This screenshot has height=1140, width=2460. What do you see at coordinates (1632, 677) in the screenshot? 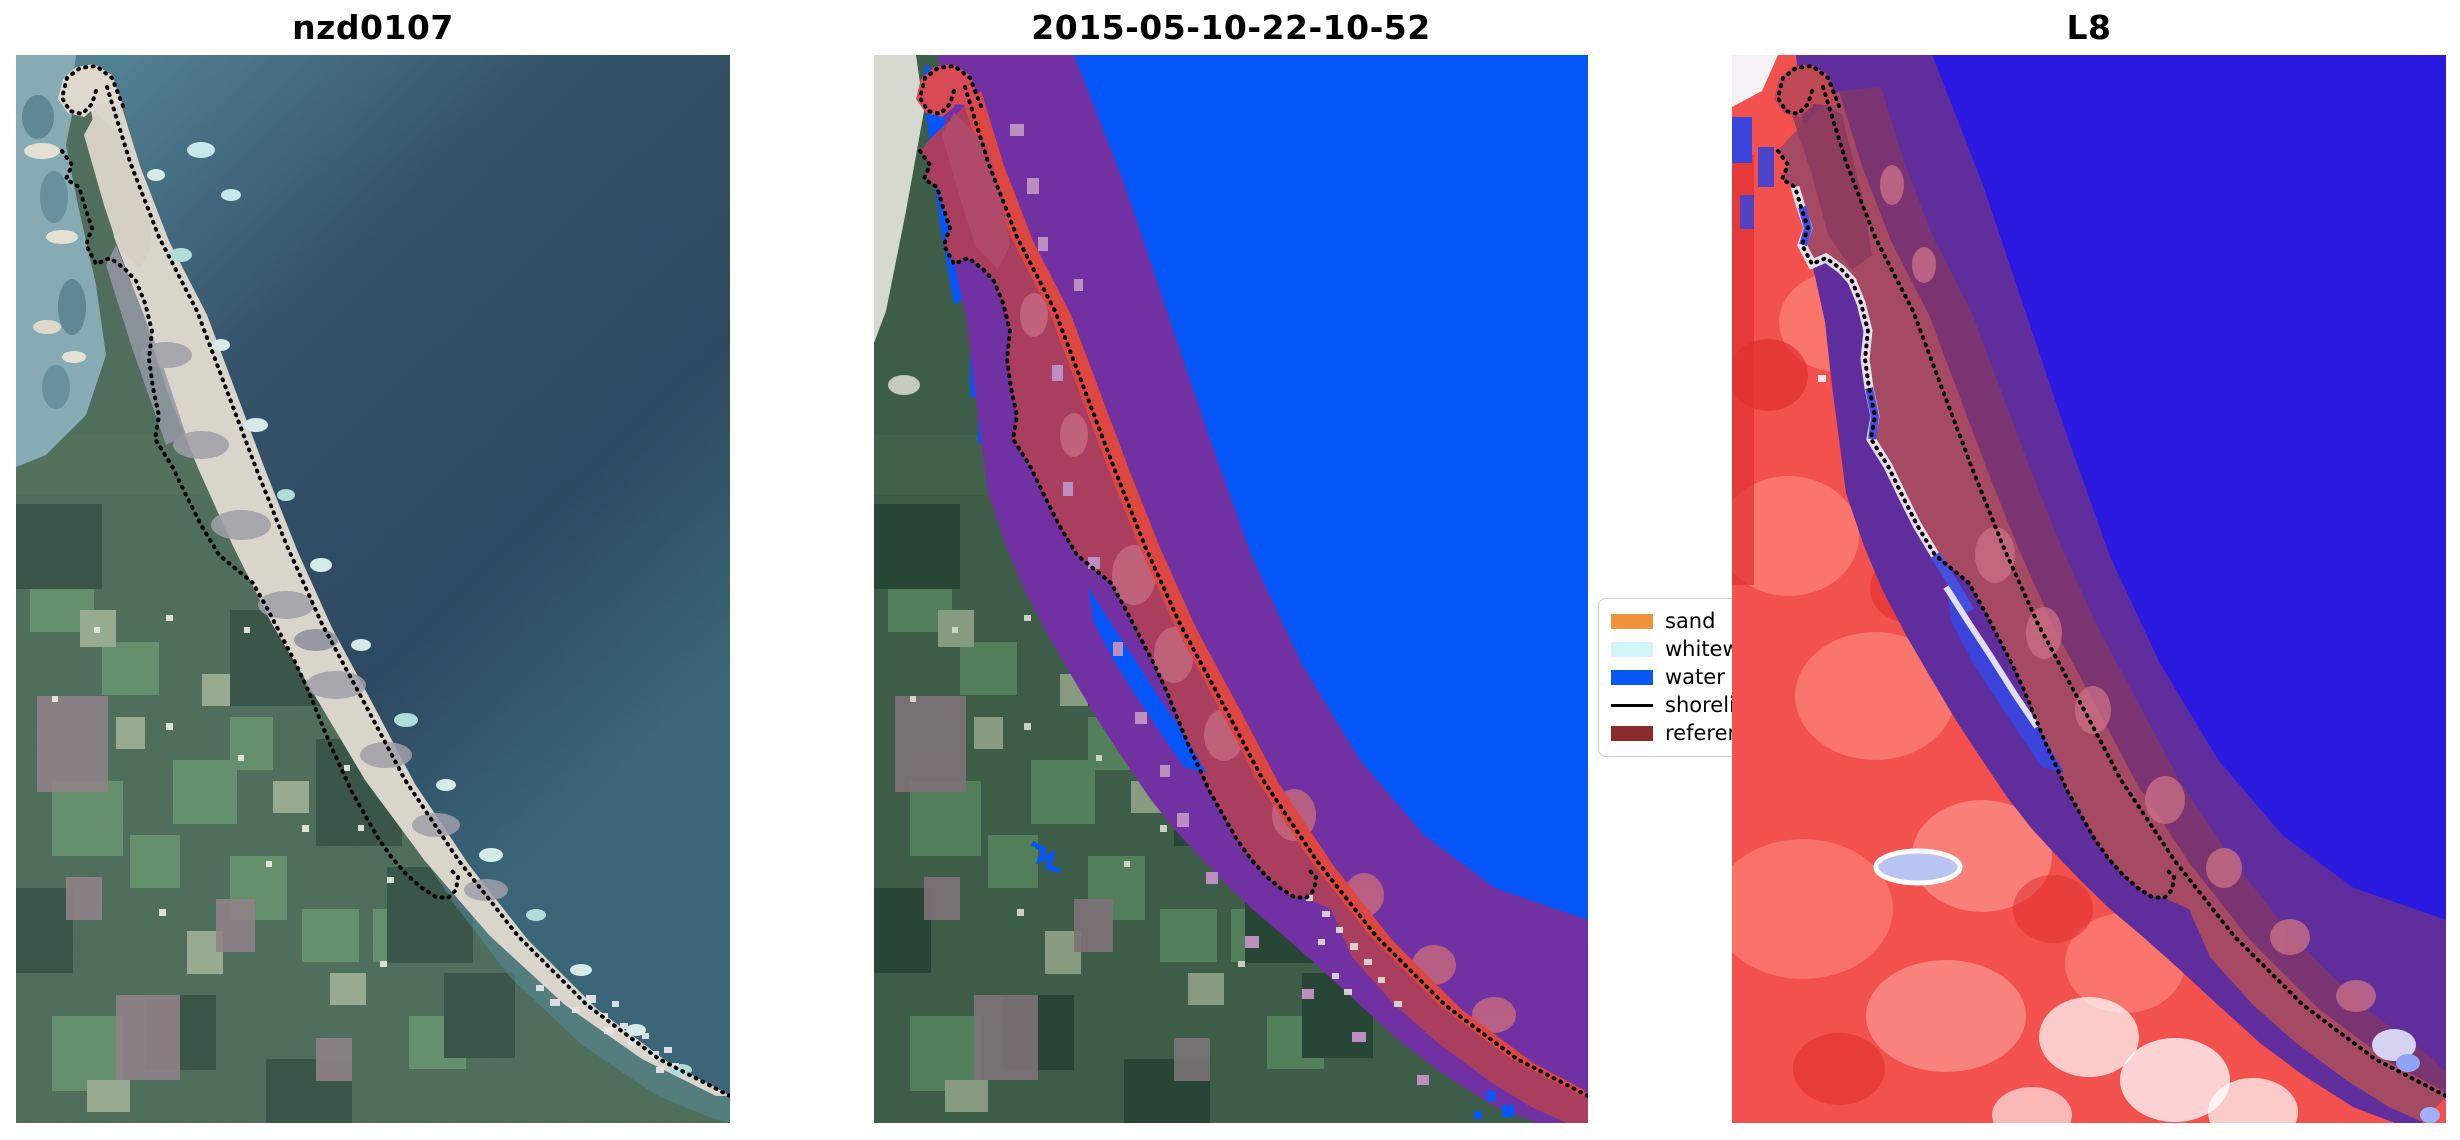
I see `legend-water-swatch` at bounding box center [1632, 677].